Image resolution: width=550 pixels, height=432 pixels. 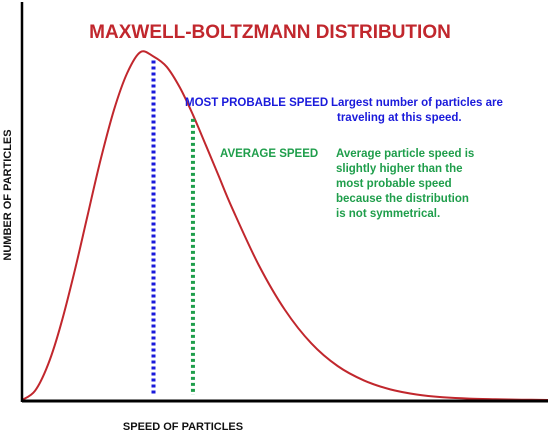 I want to click on most-probable-speed-note-line-1: Largest number of particles are, so click(x=417, y=103).